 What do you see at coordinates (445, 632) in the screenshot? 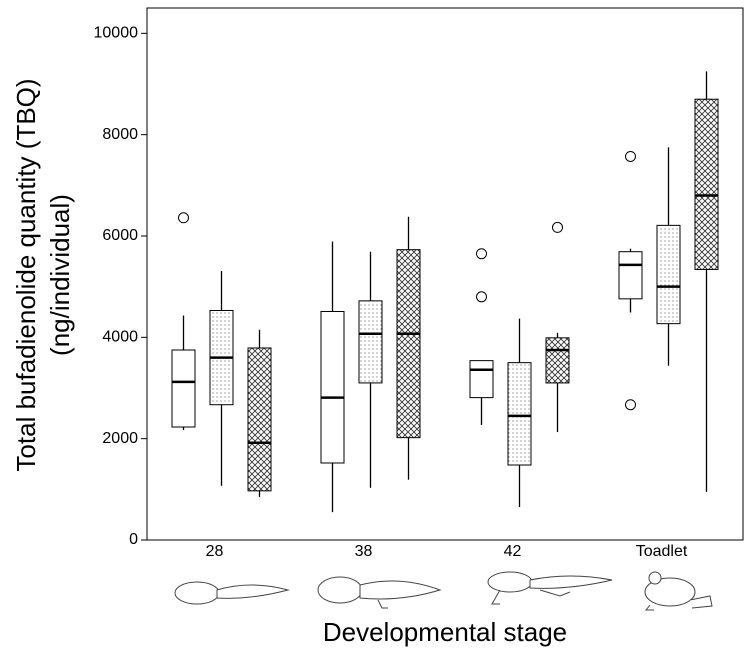
I see `x-axis-title: Developmental stage` at bounding box center [445, 632].